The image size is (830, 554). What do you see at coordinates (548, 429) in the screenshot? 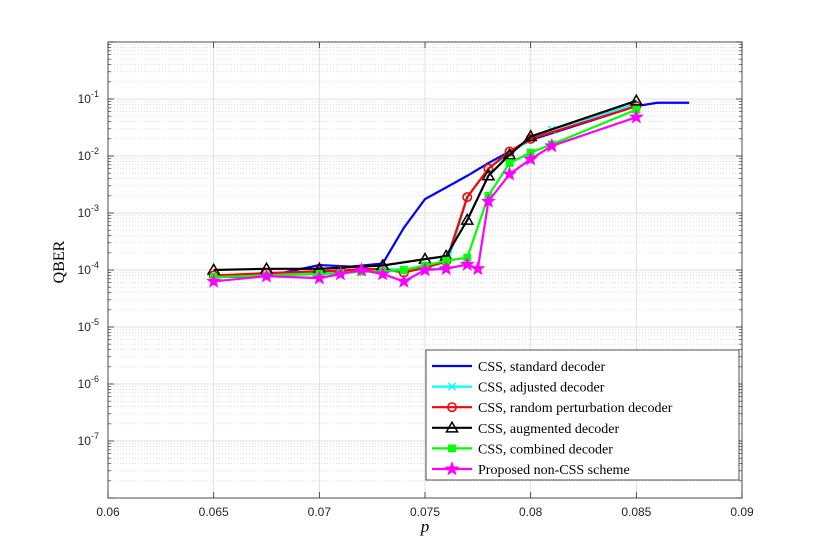
I see `legend-label: CSS, augmented decoder` at bounding box center [548, 429].